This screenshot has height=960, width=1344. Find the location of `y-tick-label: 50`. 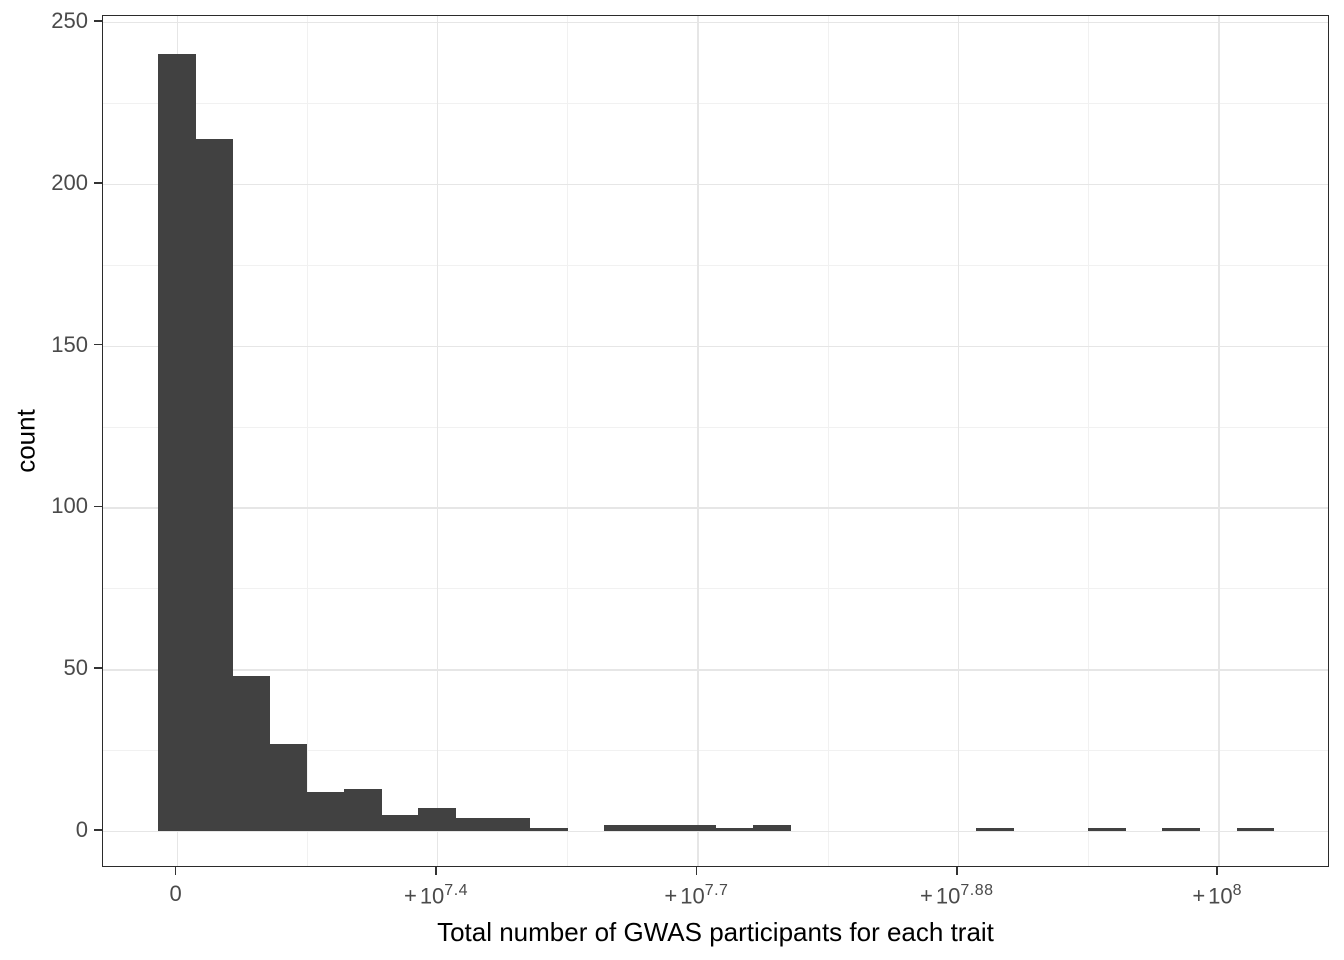

y-tick-label: 50 is located at coordinates (75, 668).